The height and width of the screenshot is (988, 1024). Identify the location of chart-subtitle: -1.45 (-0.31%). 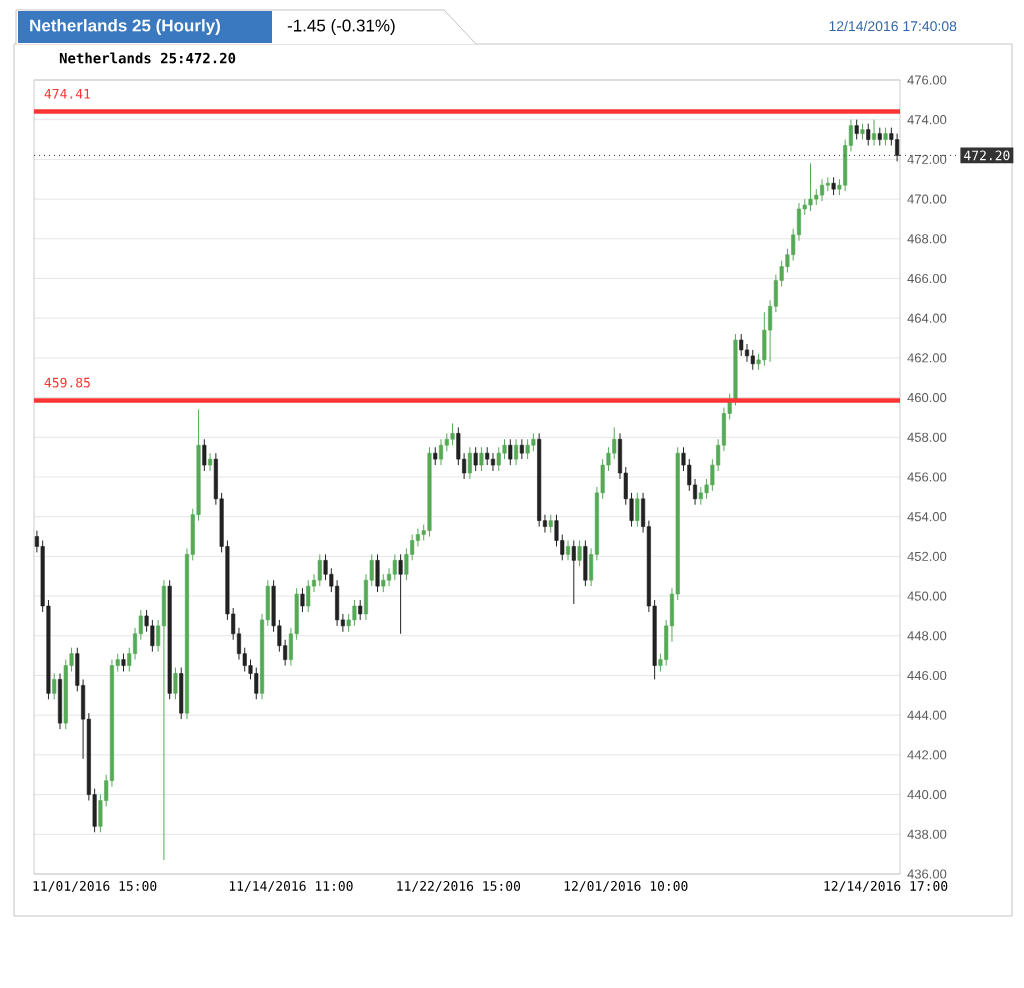
(341, 27).